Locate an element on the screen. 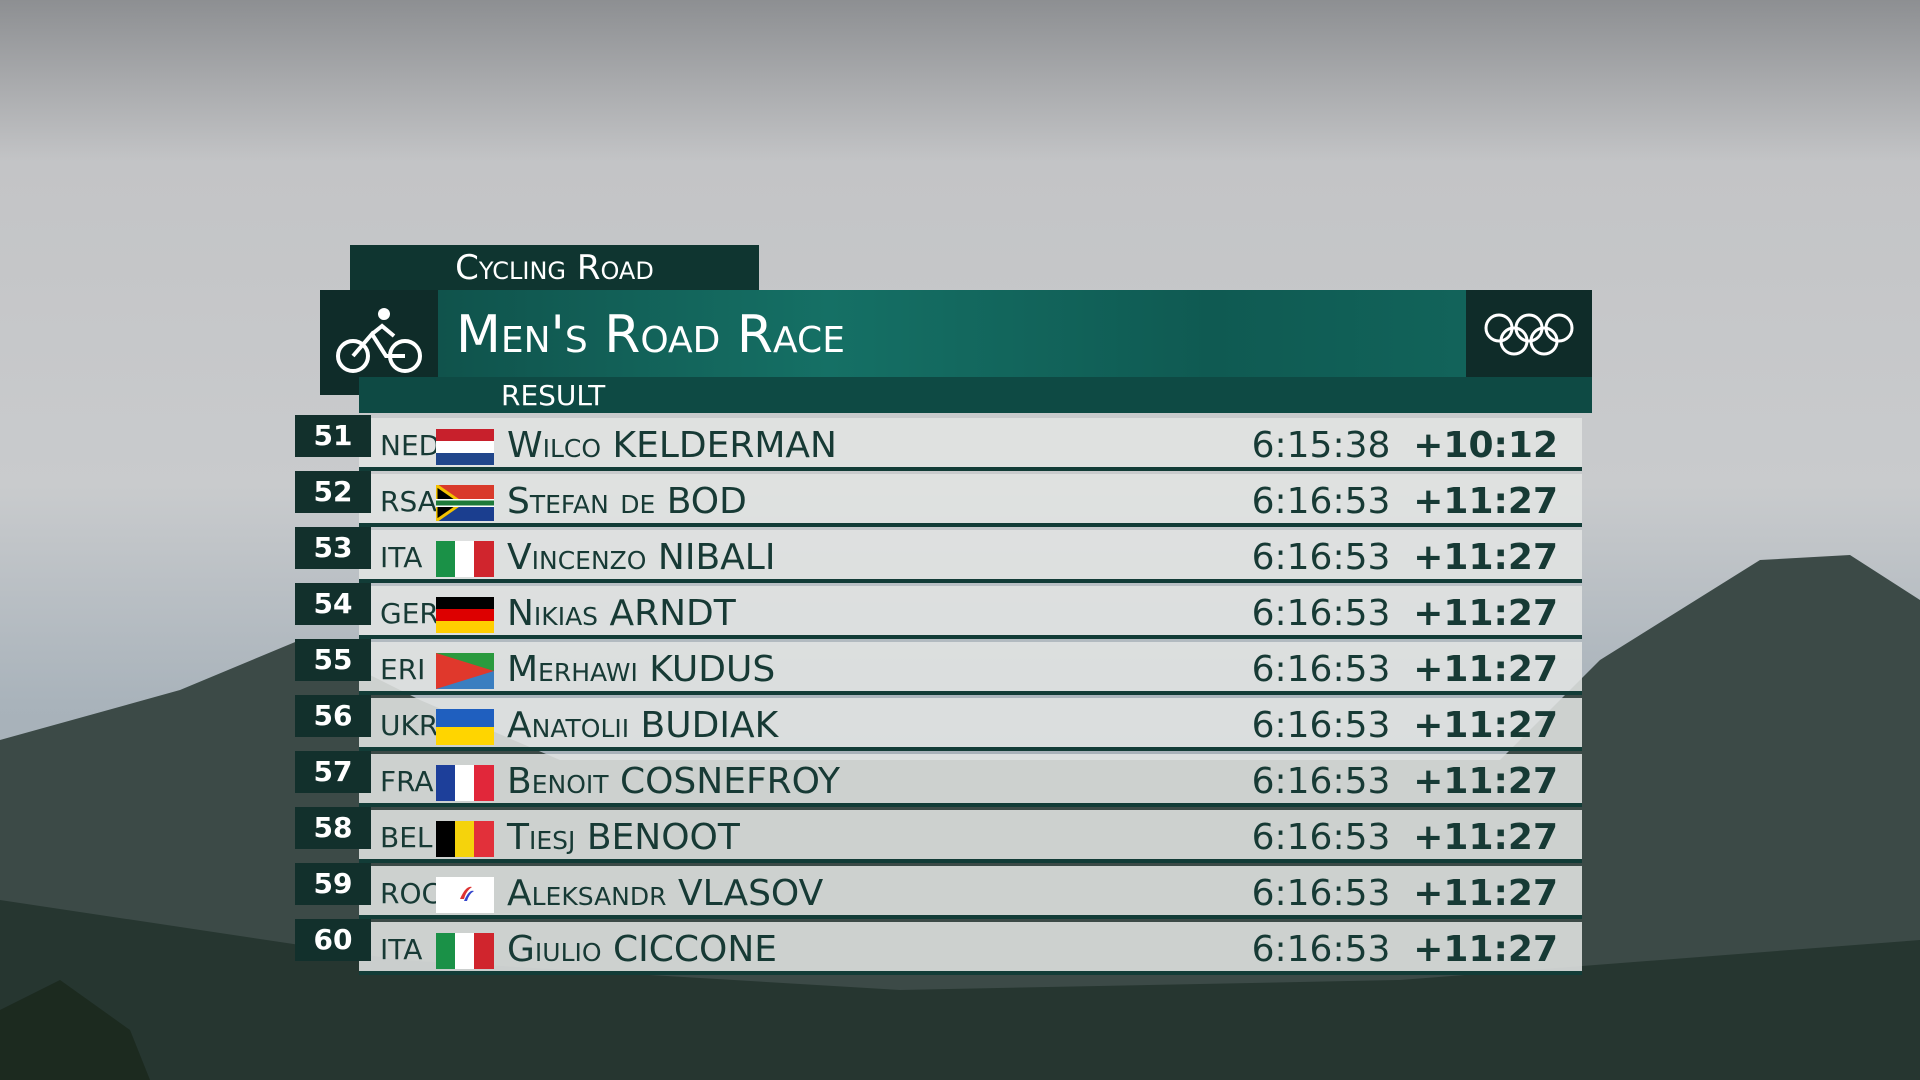  rank: 54 is located at coordinates (333, 604).